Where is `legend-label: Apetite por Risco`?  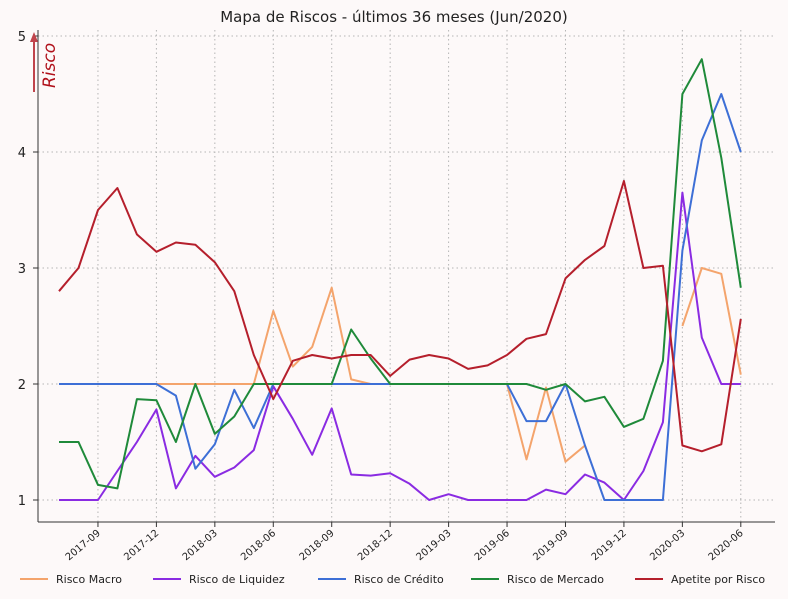 legend-label: Apetite por Risco is located at coordinates (718, 579).